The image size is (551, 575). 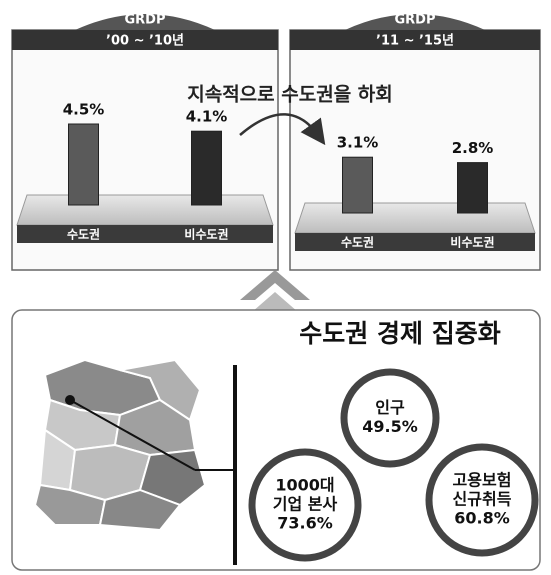 What do you see at coordinates (290, 95) in the screenshot?
I see `annotation: 지속적으로 수도권을 하회` at bounding box center [290, 95].